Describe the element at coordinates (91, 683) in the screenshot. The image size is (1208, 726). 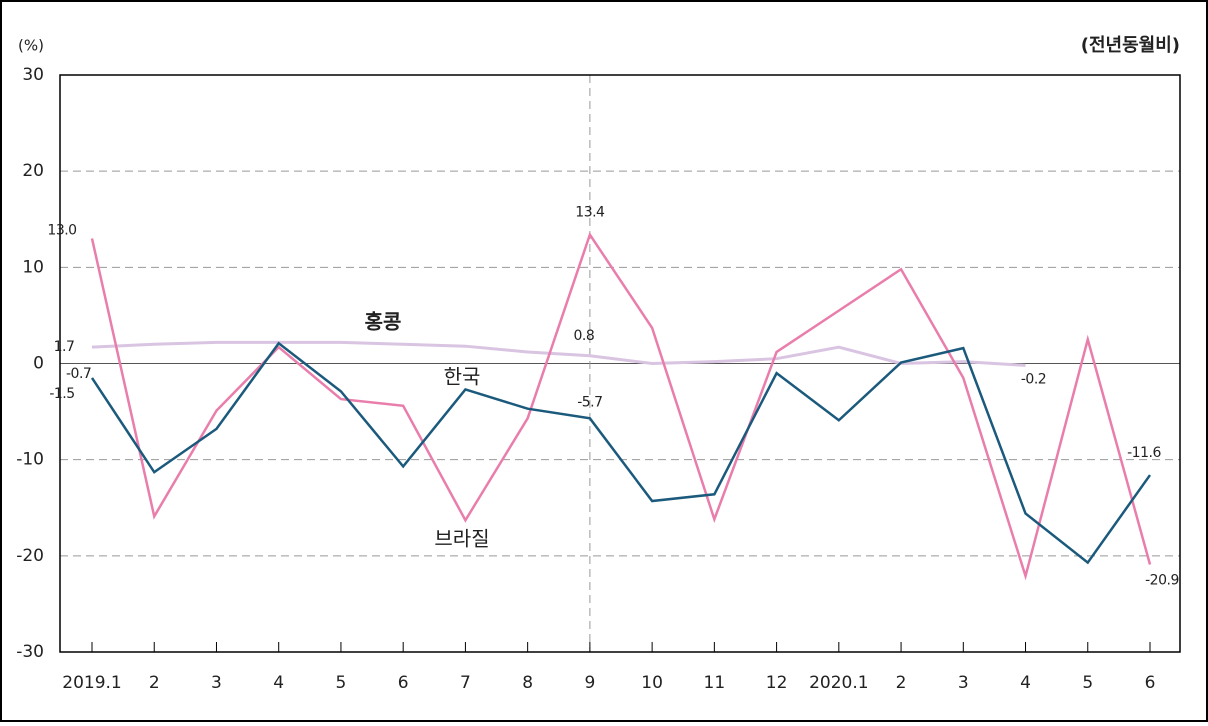
I see `x-tick-label: 2019.1` at that location.